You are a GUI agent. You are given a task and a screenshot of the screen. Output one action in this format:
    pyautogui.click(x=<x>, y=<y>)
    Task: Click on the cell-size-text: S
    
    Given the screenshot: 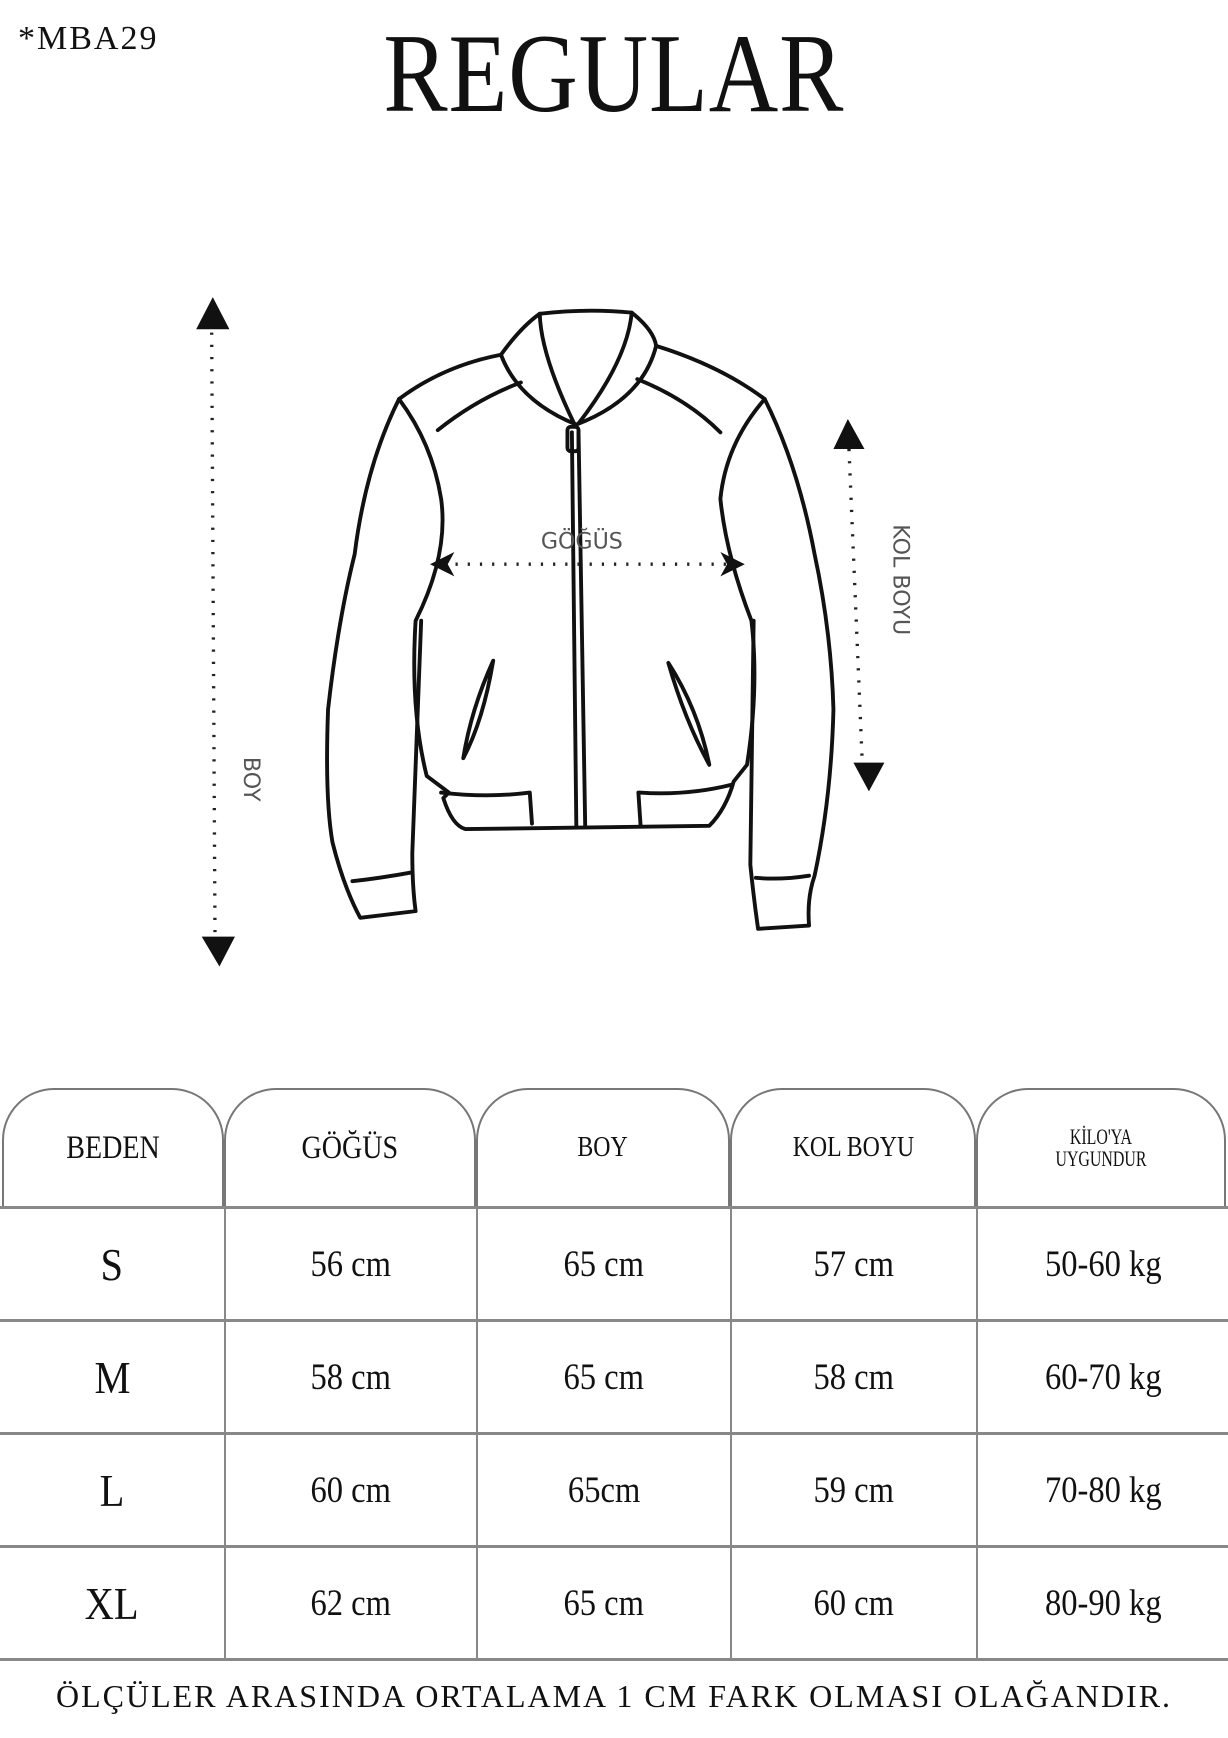 What is the action you would take?
    pyautogui.click(x=112, y=1264)
    